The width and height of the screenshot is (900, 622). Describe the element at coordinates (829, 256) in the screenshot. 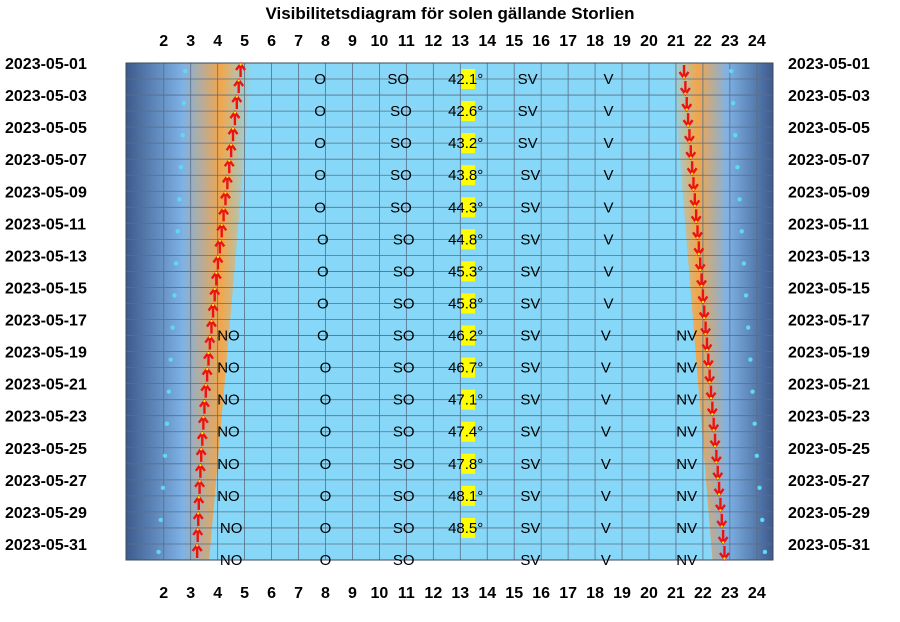

I see `date-label-right: 2023-05-13` at that location.